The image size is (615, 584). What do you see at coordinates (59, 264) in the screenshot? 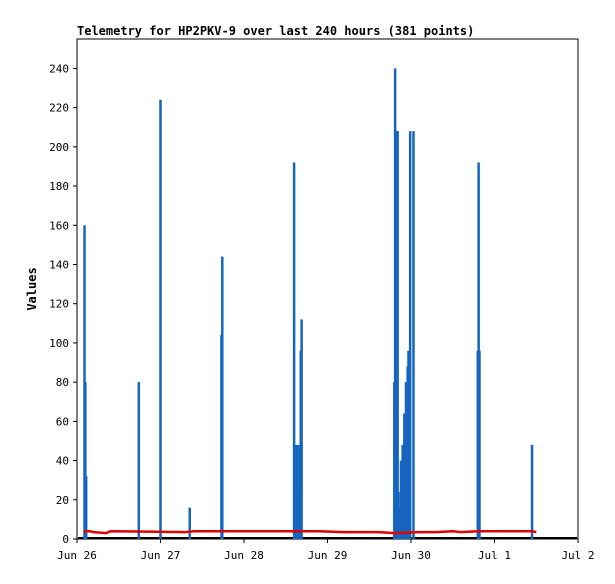
I see `y-tick-label: 140` at bounding box center [59, 264].